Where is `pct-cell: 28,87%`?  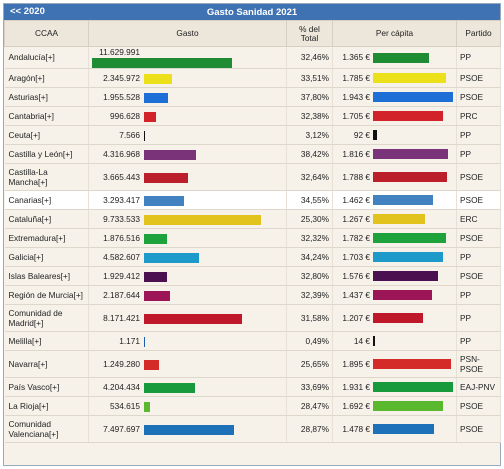
pct-cell: 28,87% is located at coordinates (309, 429).